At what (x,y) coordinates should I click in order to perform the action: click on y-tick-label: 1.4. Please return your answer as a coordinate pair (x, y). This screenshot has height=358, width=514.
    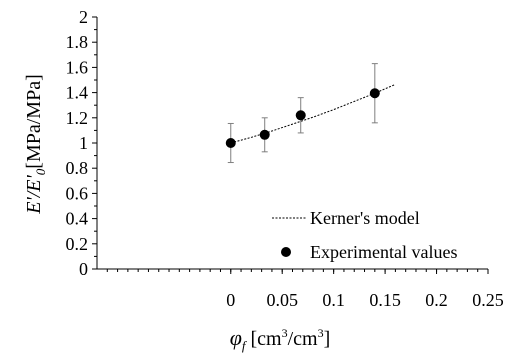
    Looking at the image, I should click on (77, 93).